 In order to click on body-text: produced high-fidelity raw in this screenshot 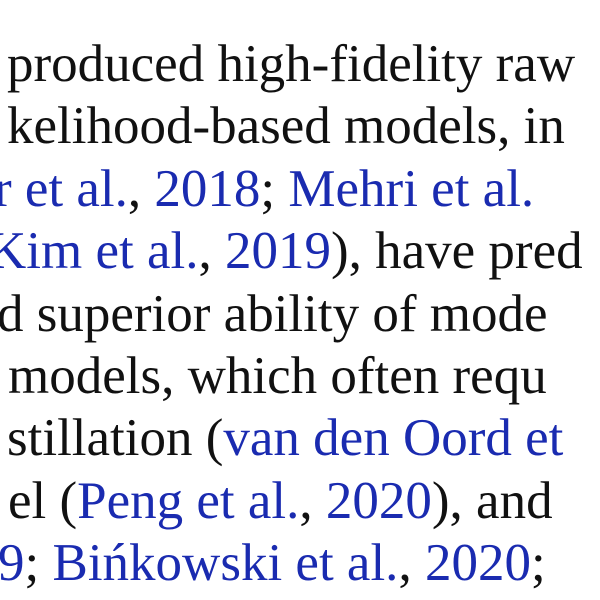, I will do `click(291, 64)`.